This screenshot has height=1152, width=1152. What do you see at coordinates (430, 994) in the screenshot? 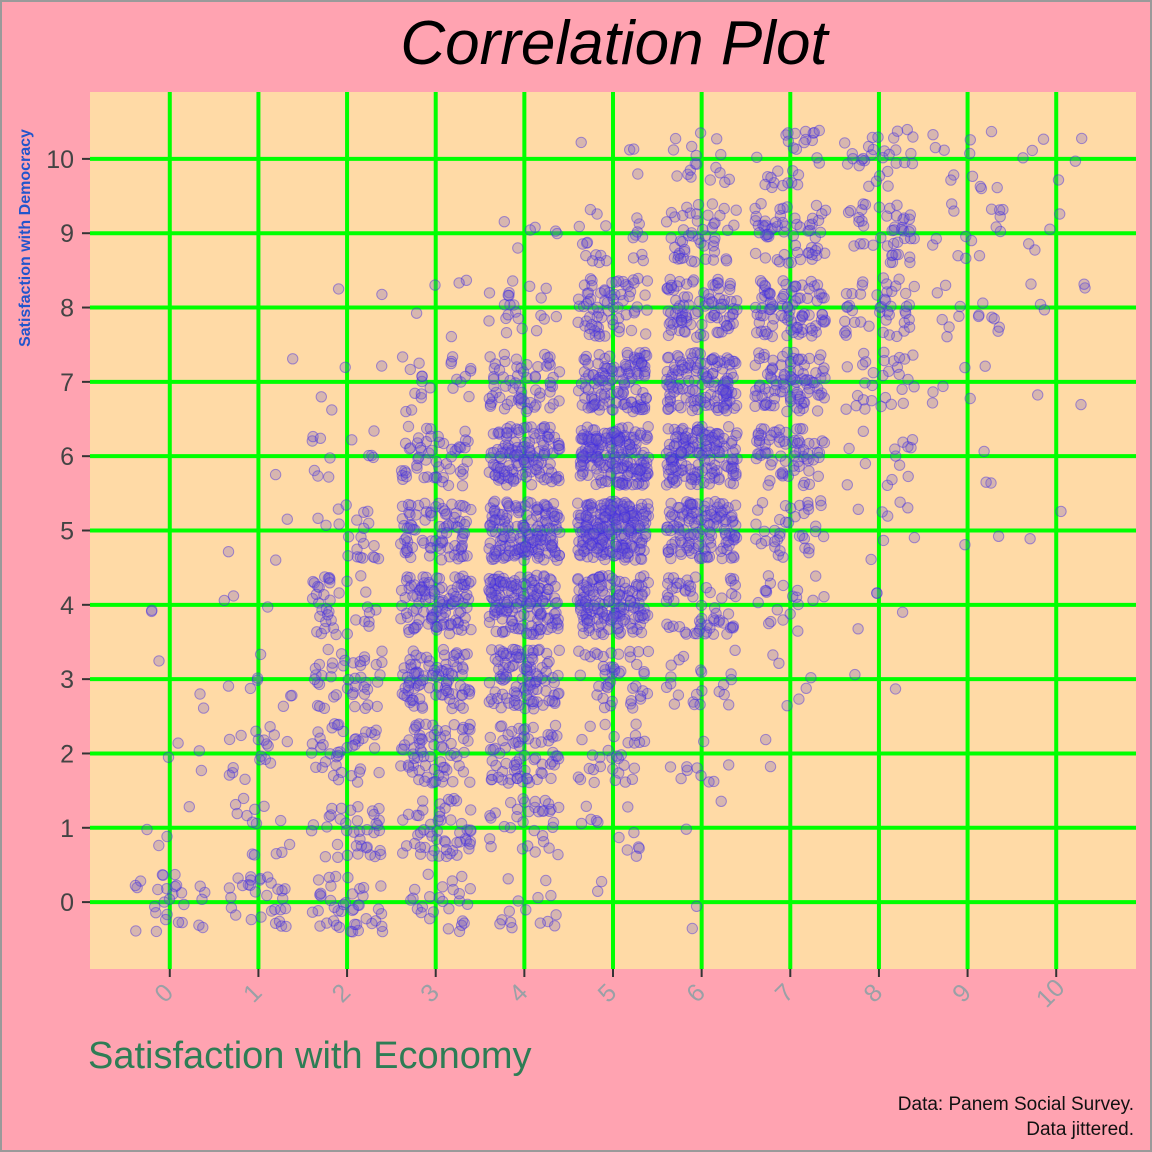
I see `x-tick-label: 3` at bounding box center [430, 994].